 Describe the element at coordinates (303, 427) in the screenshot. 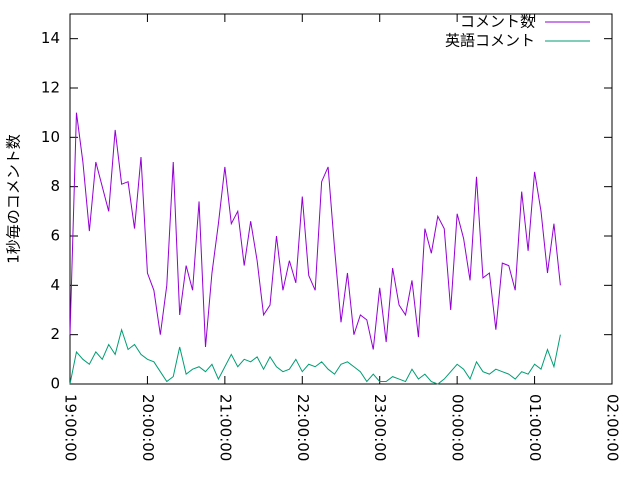

I see `x-tick-label: 22:00:00` at that location.